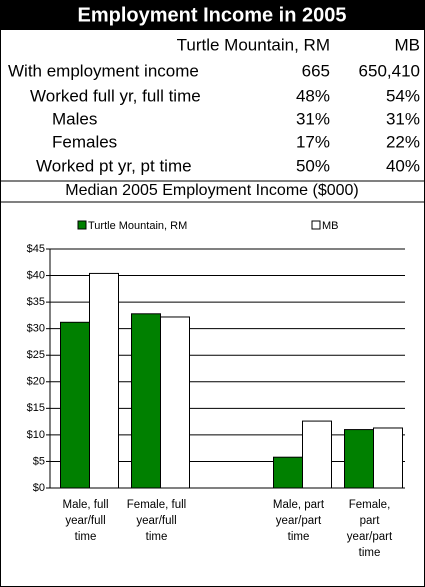 The image size is (425, 587). I want to click on y-tick-label: $10, so click(36, 435).